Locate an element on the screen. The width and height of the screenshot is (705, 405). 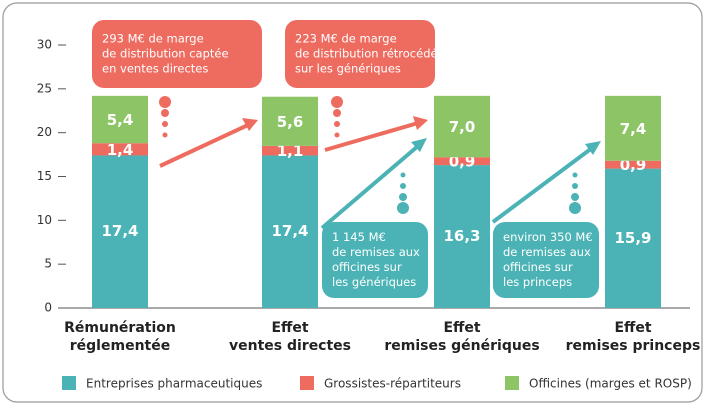
legend-label: Entreprises pharmaceutiques is located at coordinates (174, 384).